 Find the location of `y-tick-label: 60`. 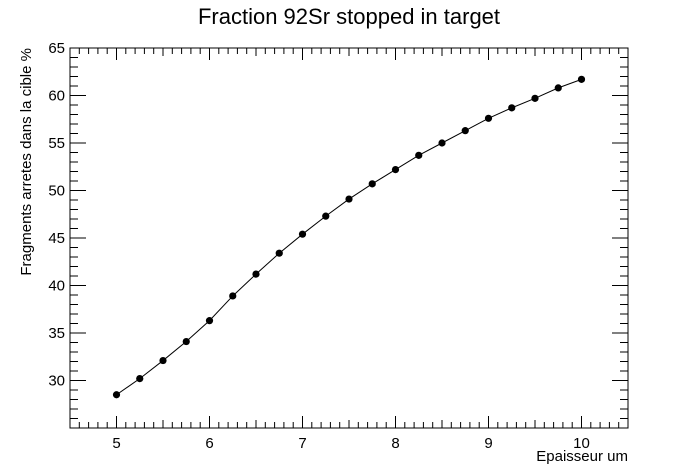

y-tick-label: 60 is located at coordinates (56, 96).